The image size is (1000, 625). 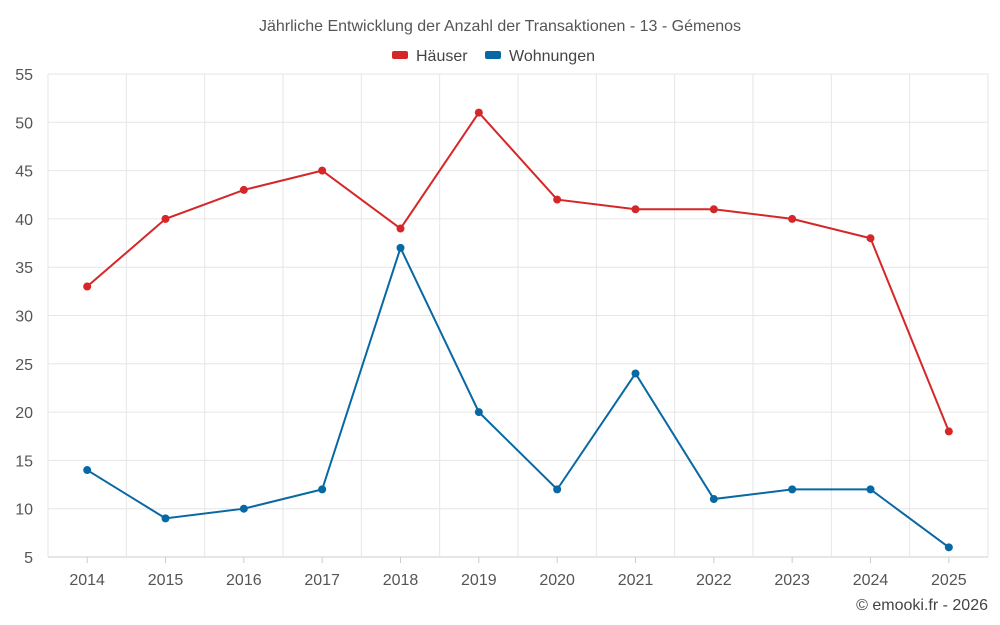 I want to click on x-tick-label: 2023, so click(x=792, y=580).